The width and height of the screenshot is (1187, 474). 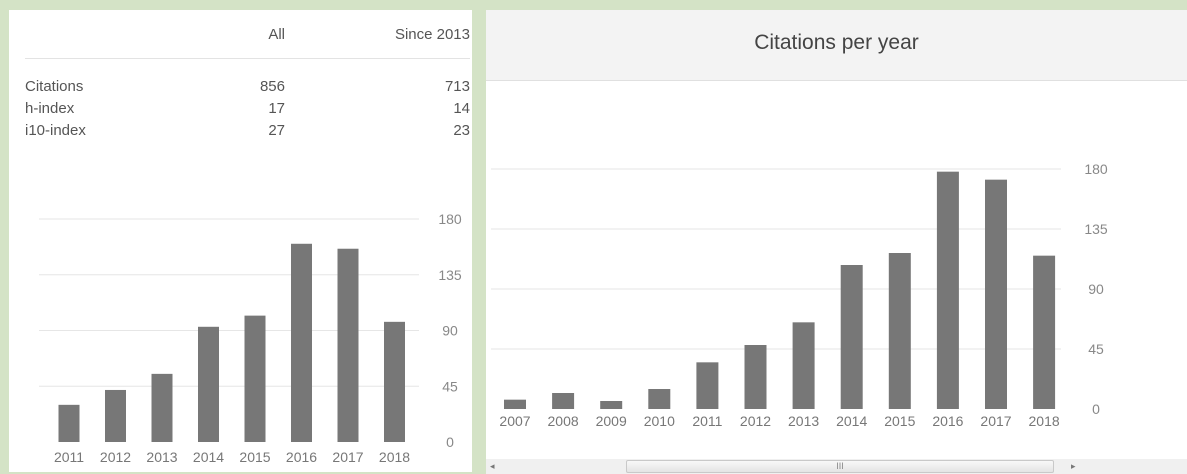 I want to click on chart-title: Citations per year, so click(x=836, y=42).